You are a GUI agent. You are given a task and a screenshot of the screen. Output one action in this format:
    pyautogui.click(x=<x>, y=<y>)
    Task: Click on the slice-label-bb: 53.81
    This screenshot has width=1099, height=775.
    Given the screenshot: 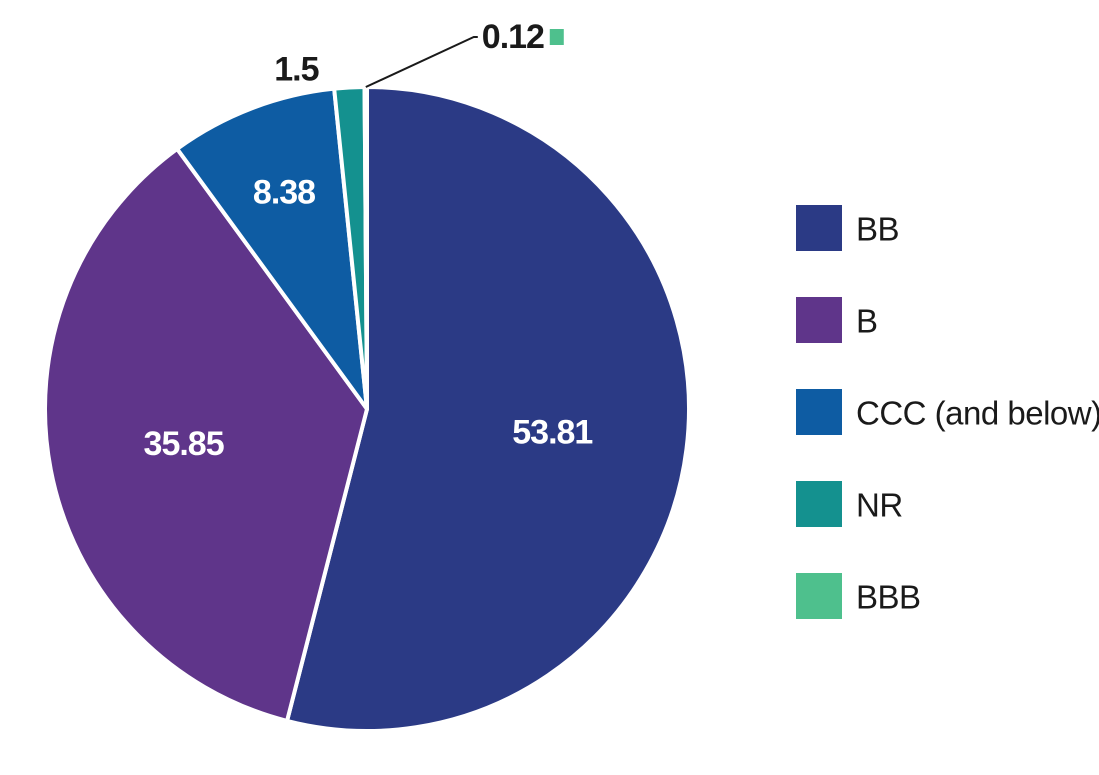 What is the action you would take?
    pyautogui.click(x=552, y=432)
    